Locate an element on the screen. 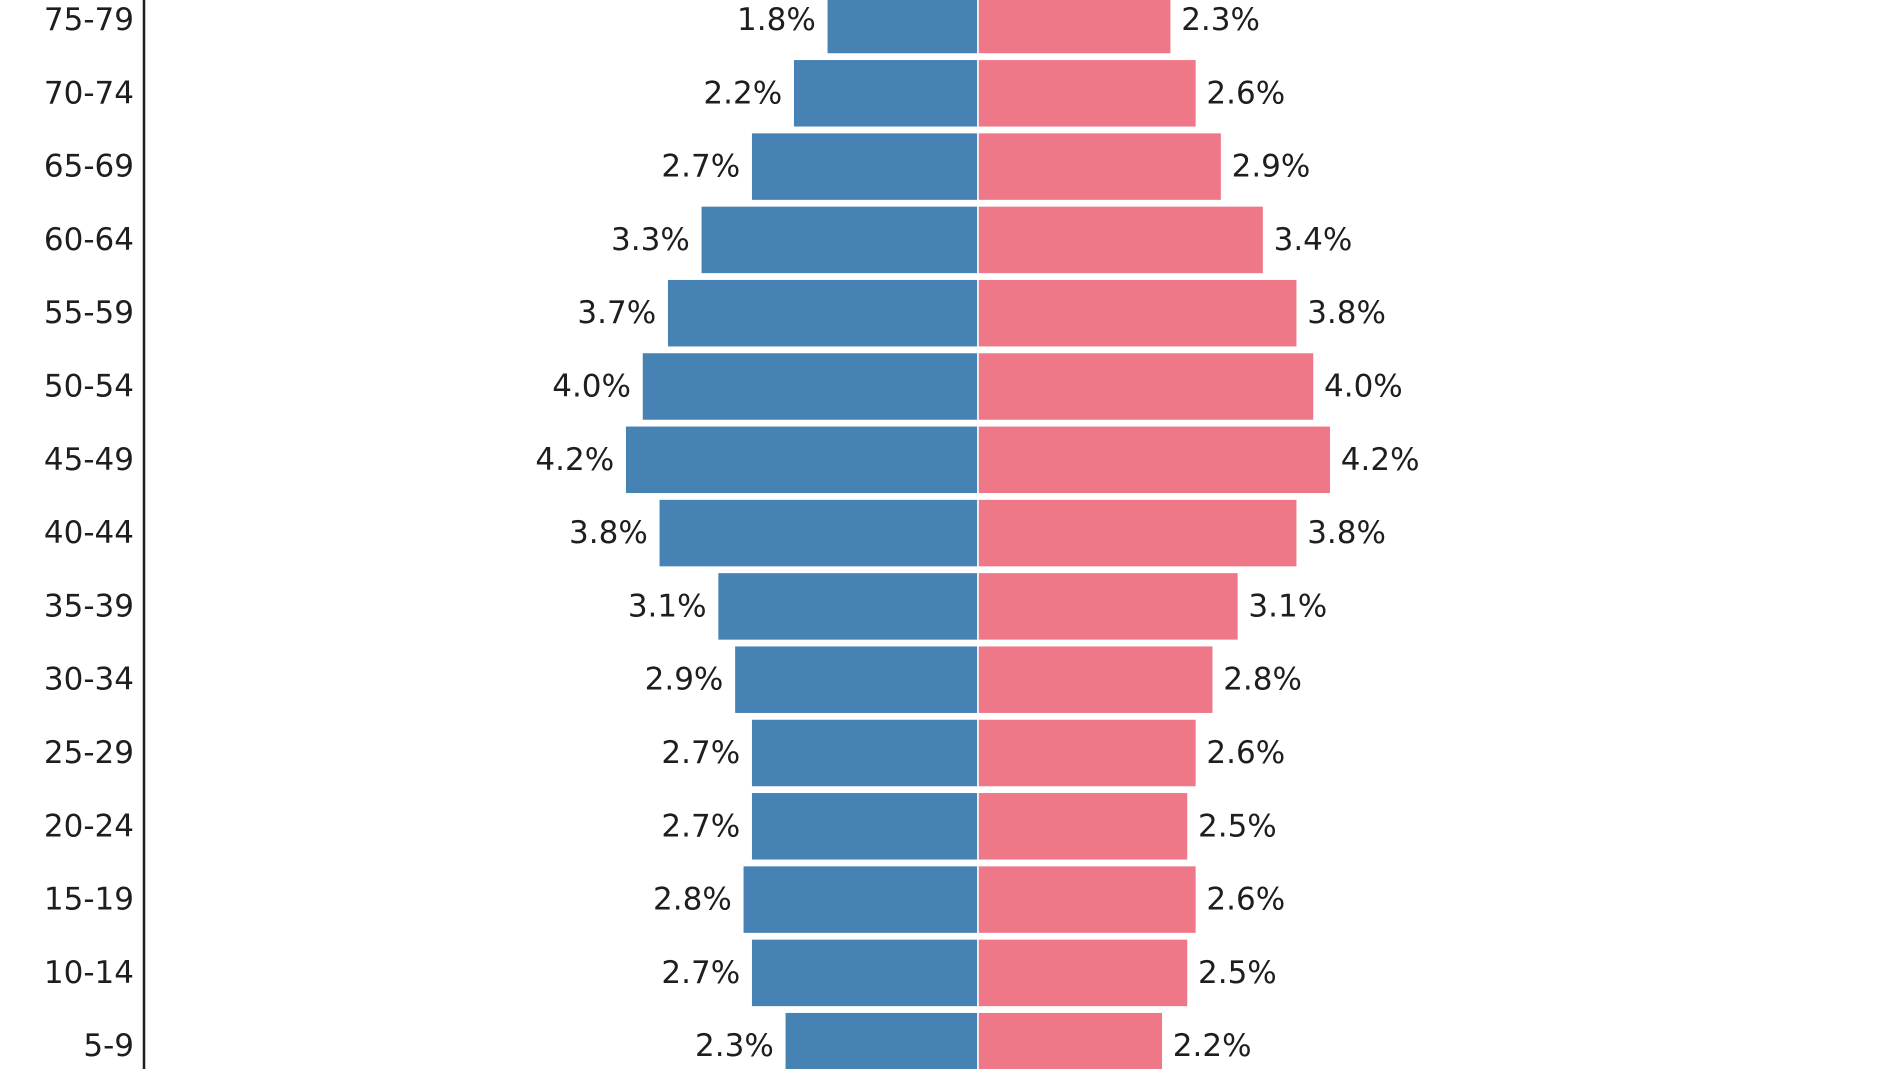  value-label-left-75-79: 1.8% is located at coordinates (776, 20).